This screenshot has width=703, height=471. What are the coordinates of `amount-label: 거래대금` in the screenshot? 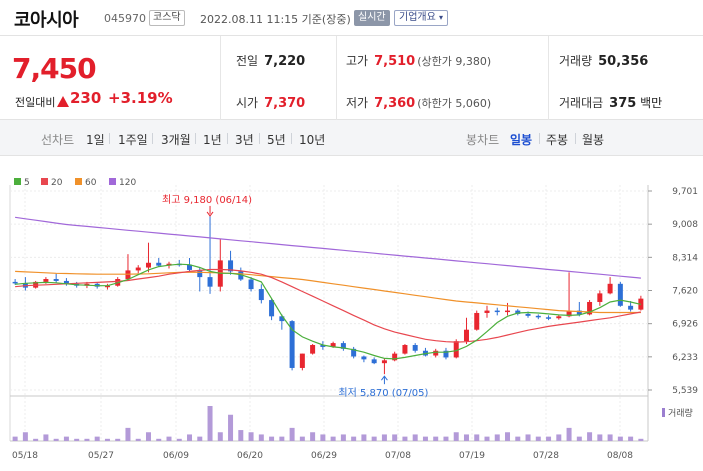 It's located at (581, 103).